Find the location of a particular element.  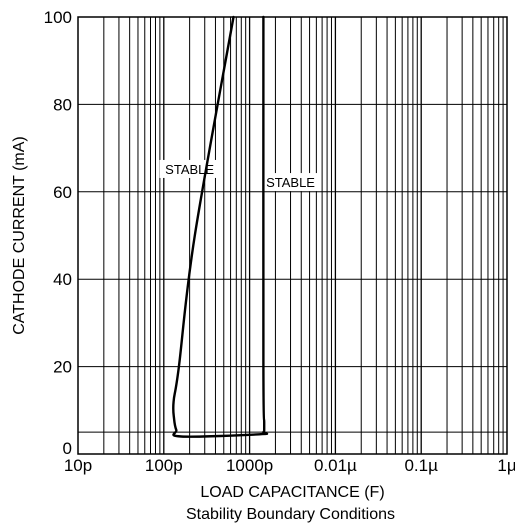

y-tick-labels: 0 20 40 60 80 100 is located at coordinates (58, 233).